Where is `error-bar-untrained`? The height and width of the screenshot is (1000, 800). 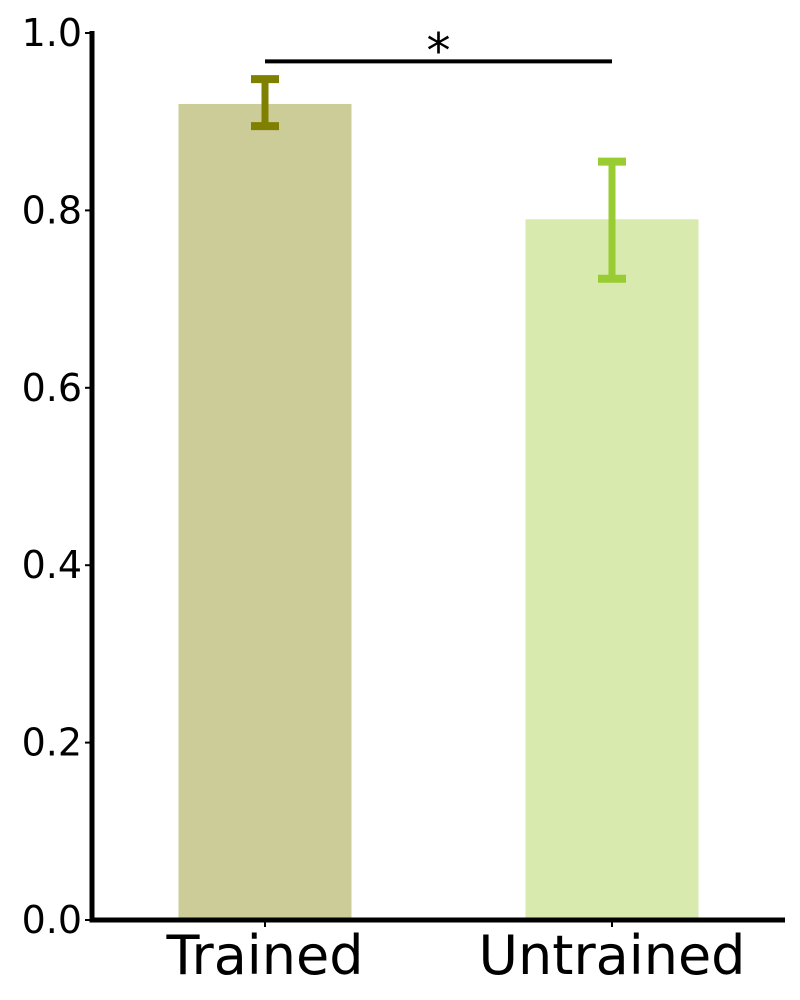 error-bar-untrained is located at coordinates (612, 220).